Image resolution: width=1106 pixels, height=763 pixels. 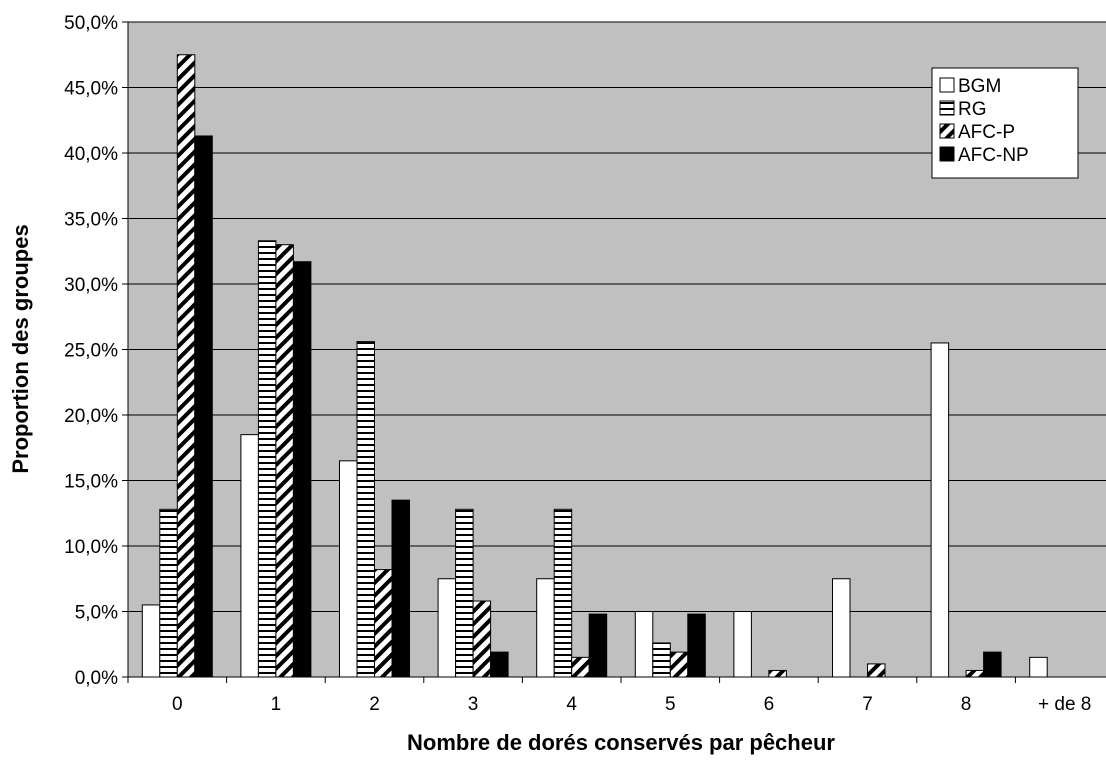 I want to click on y-tick-label: 50,0%, so click(x=91, y=23).